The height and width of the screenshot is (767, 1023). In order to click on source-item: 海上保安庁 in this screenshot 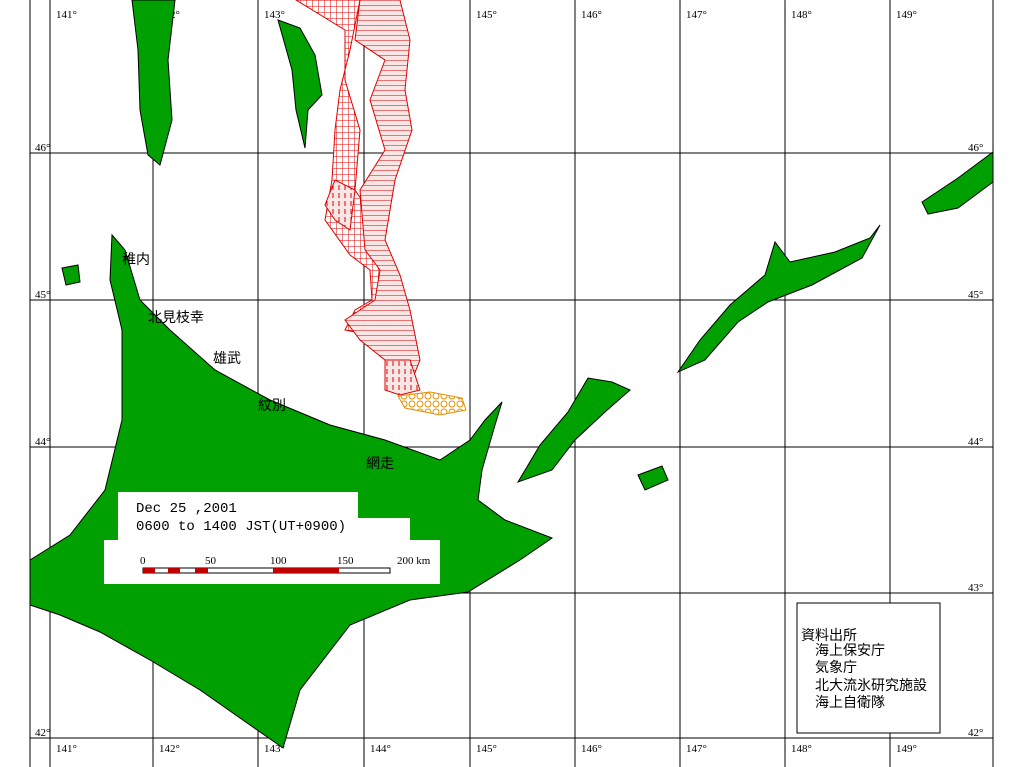, I will do `click(850, 651)`.